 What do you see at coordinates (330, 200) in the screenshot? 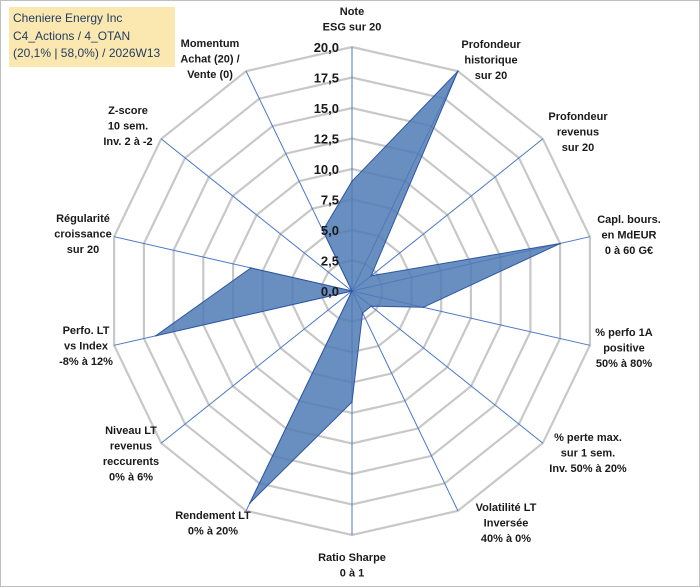
I see `tick-label-3: 7,5` at bounding box center [330, 200].